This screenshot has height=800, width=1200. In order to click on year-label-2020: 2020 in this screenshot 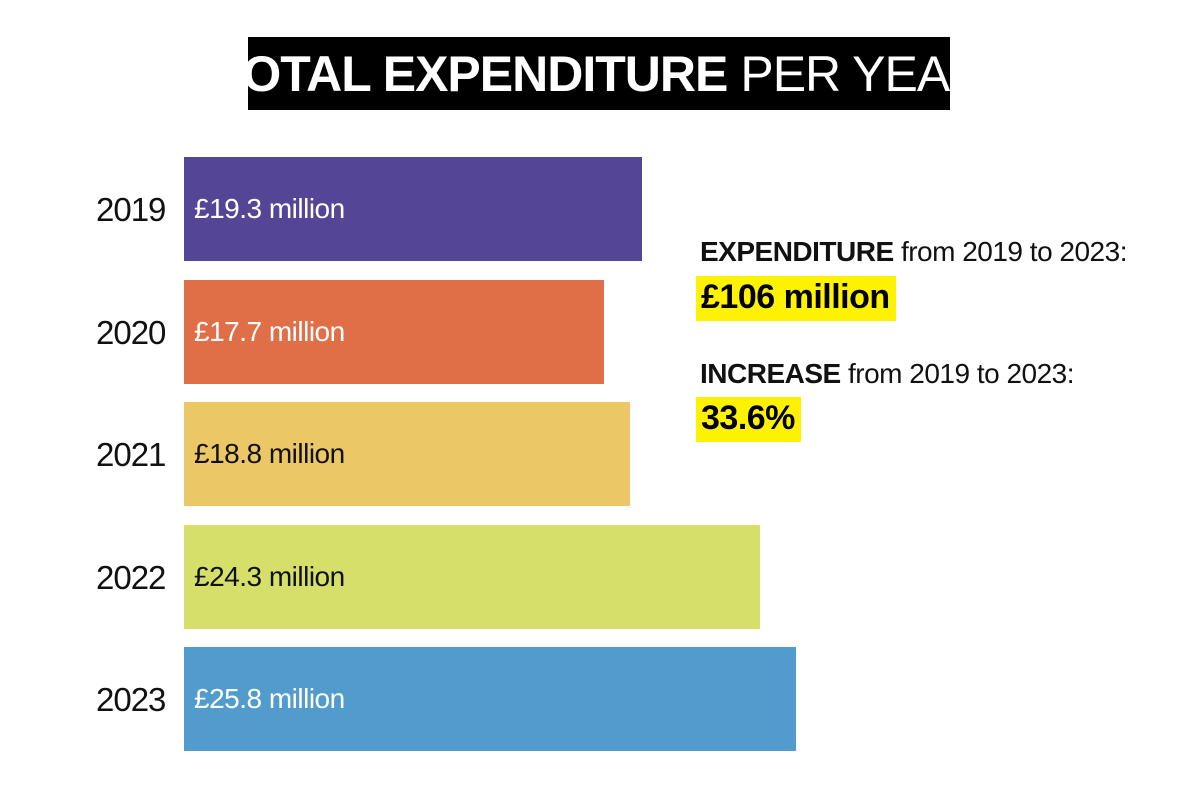, I will do `click(131, 332)`.